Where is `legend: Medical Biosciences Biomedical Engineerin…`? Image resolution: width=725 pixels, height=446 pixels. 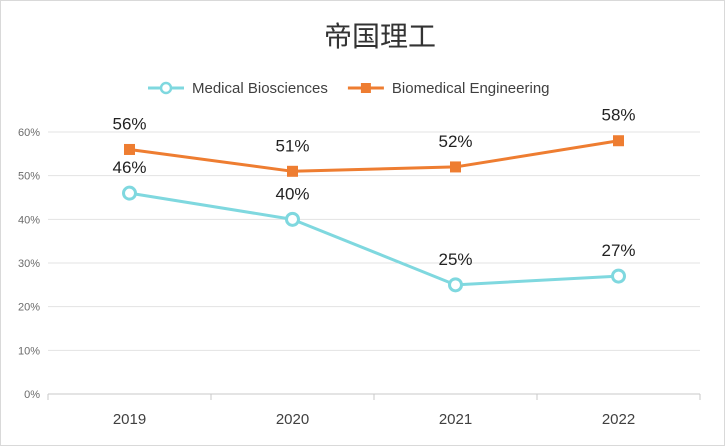 legend: Medical Biosciences Biomedical Engineerin… is located at coordinates (349, 88).